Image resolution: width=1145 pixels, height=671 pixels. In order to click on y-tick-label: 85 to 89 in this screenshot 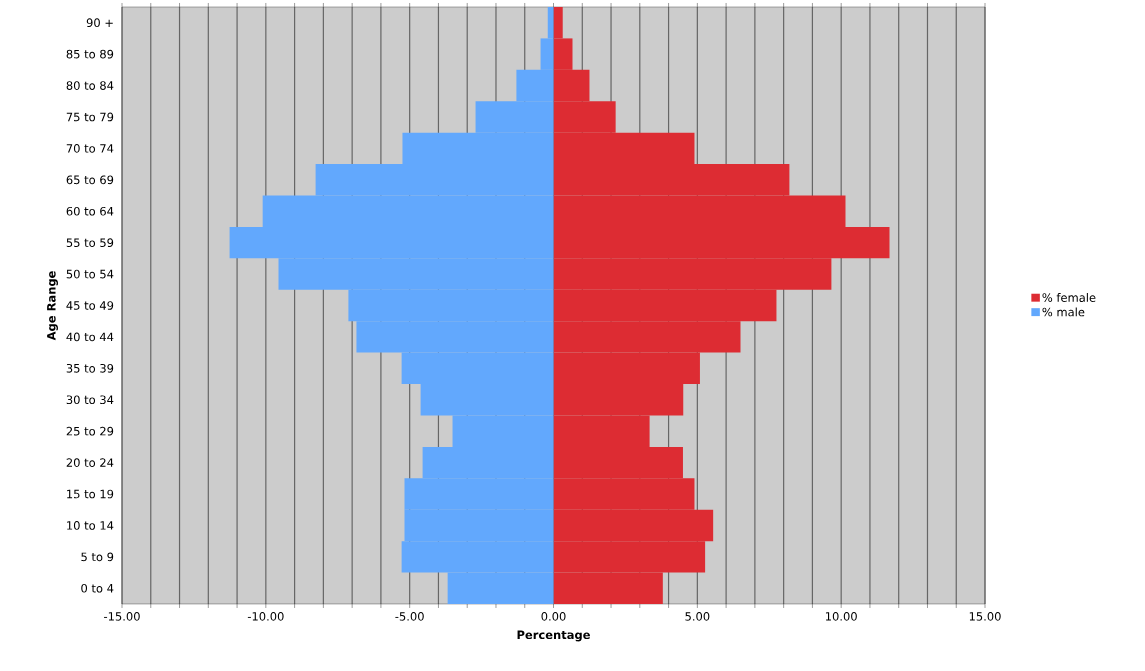, I will do `click(90, 54)`.